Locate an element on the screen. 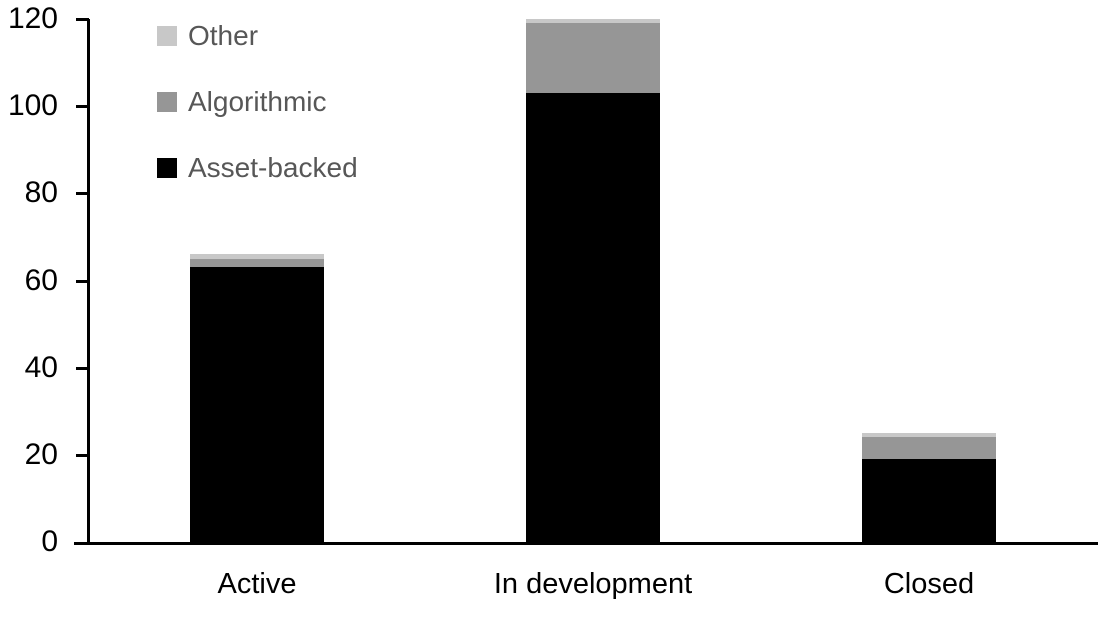 The height and width of the screenshot is (618, 1102). legend-item-asset-backed: Asset-backed is located at coordinates (257, 167).